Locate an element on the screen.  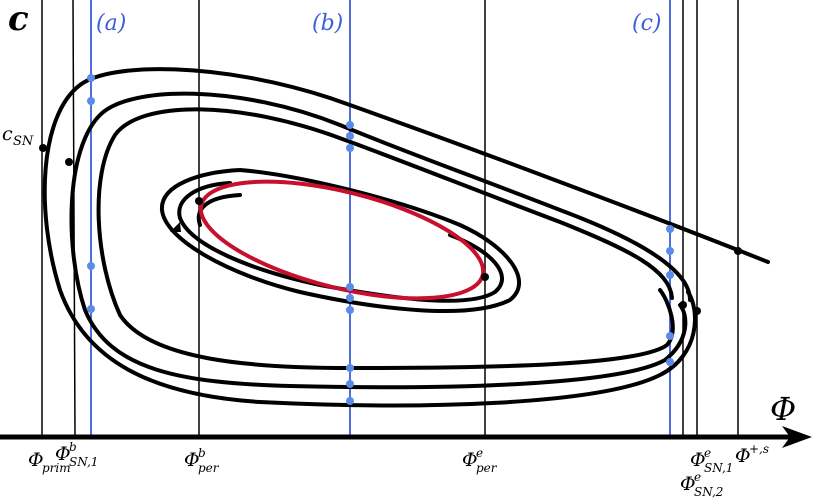
x-axis-label: Φ is located at coordinates (783, 409).